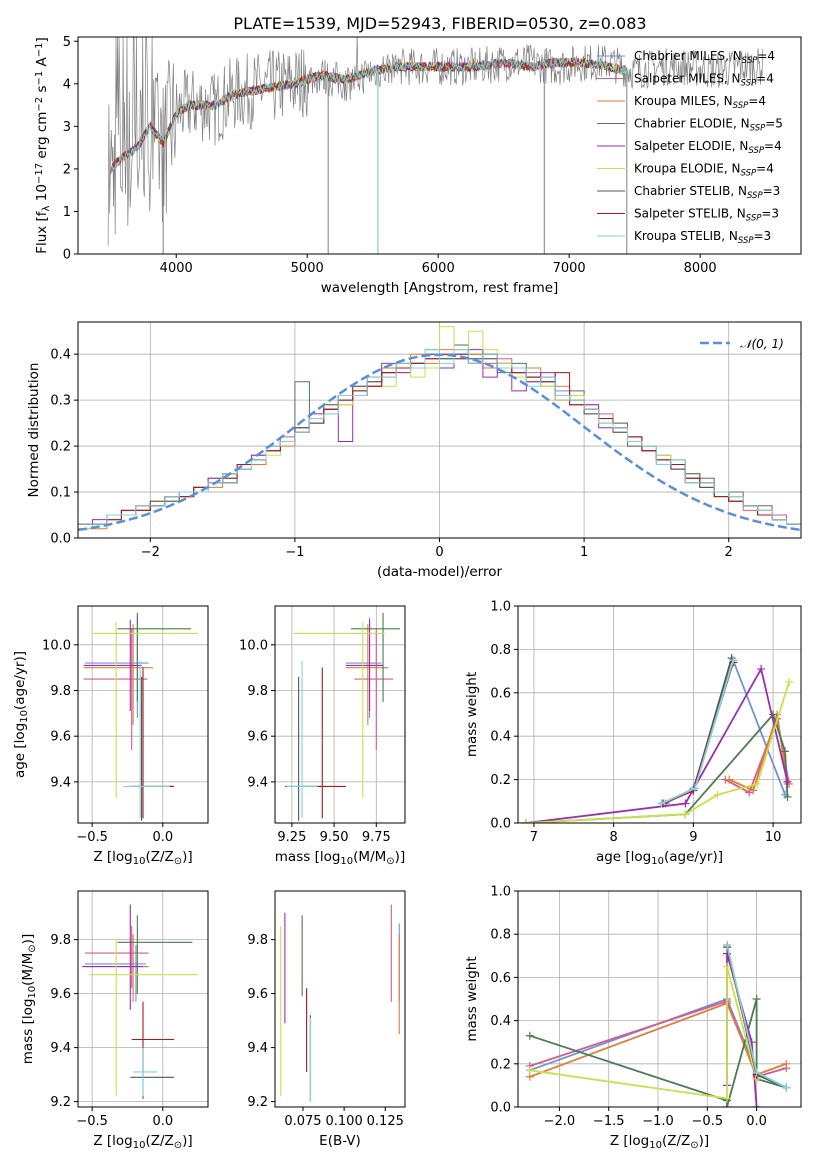 This screenshot has width=819, height=1170. Describe the element at coordinates (92, 837) in the screenshot. I see `x-tick-label: −0.5` at that location.